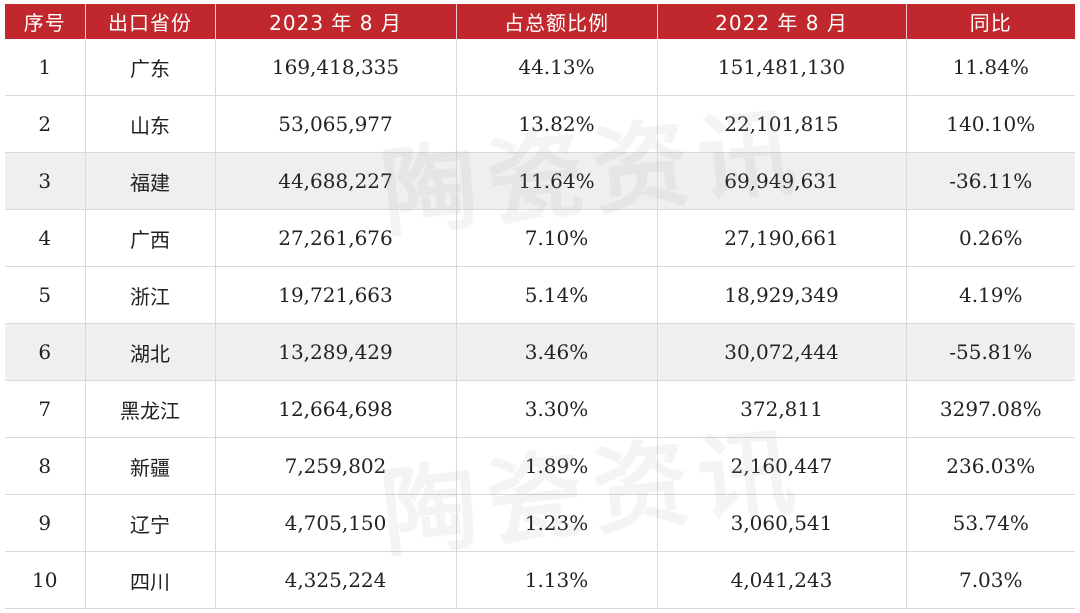 The height and width of the screenshot is (613, 1080). What do you see at coordinates (336, 466) in the screenshot?
I see `cell-2023-value: 7,259,802` at bounding box center [336, 466].